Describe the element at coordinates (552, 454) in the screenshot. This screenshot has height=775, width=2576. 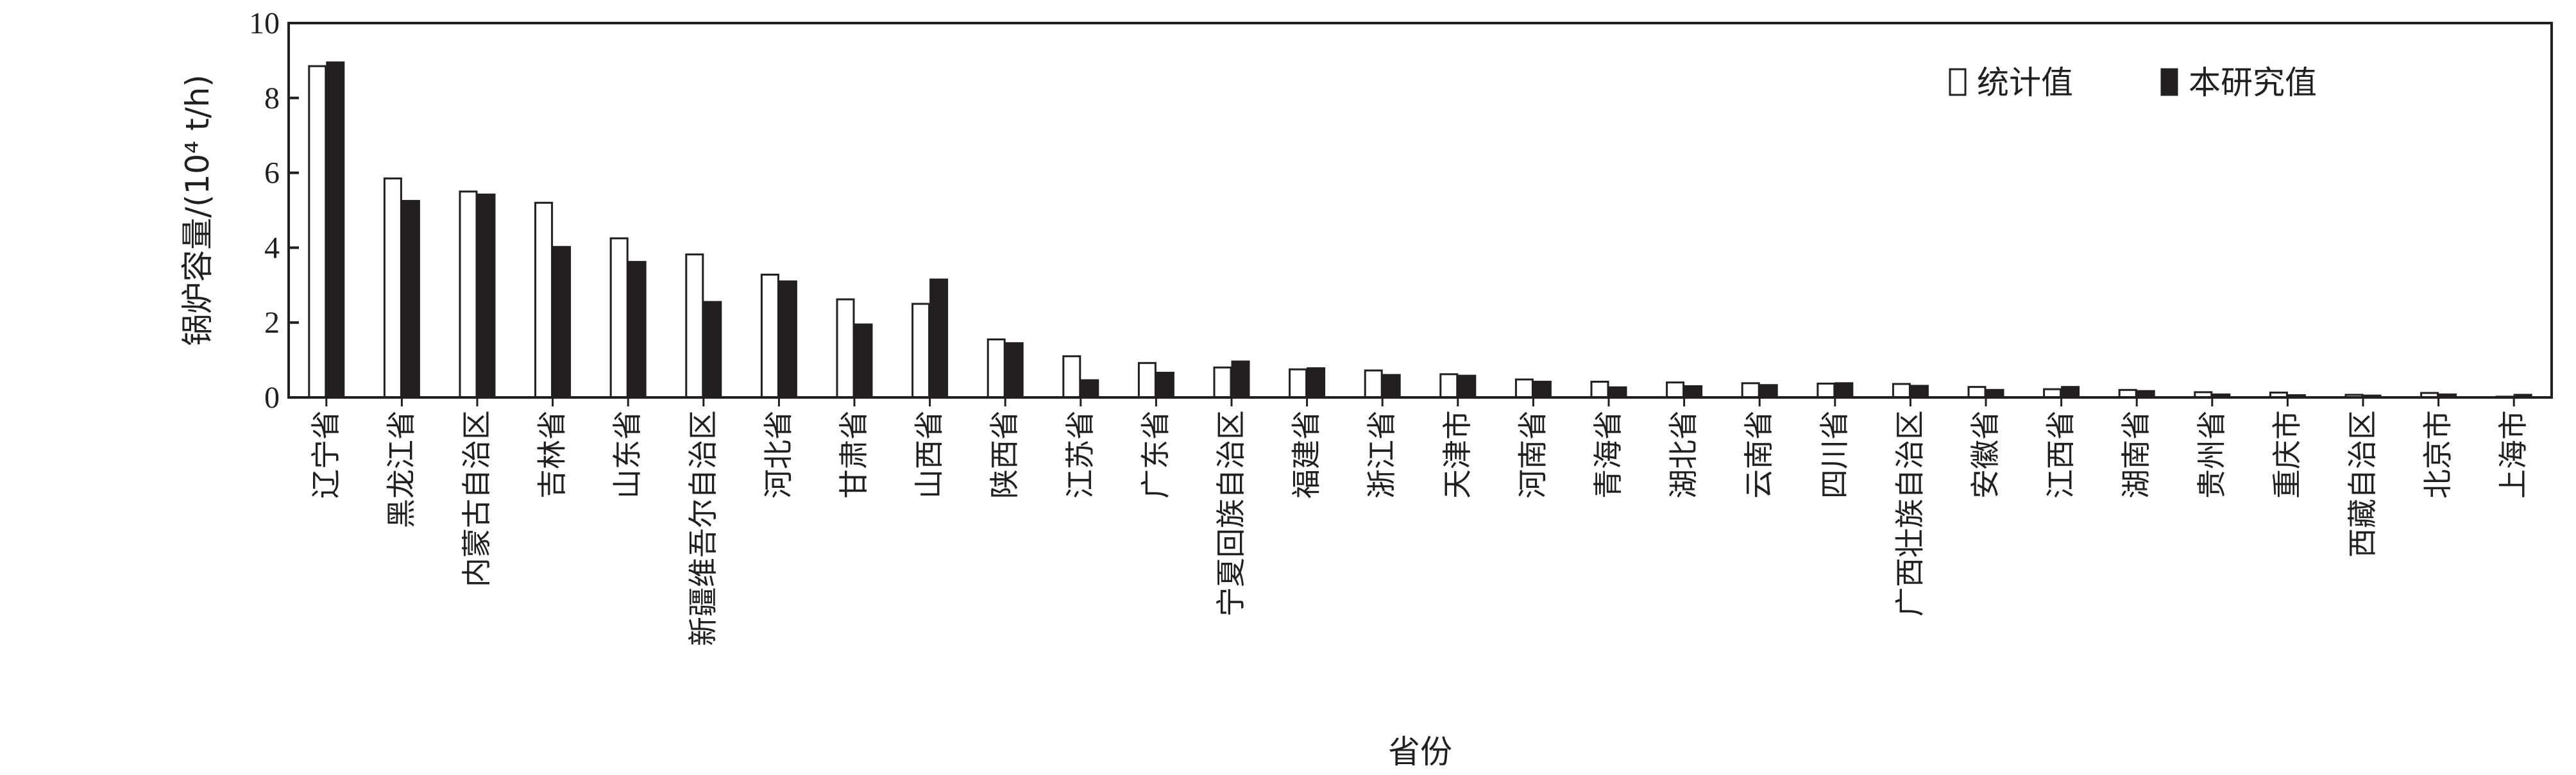
I see `x-category-label: 吉林省` at that location.